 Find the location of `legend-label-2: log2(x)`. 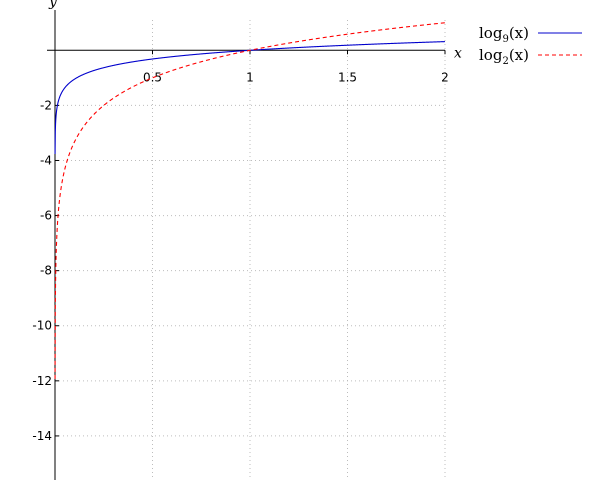

legend-label-2: log2(x) is located at coordinates (504, 56).